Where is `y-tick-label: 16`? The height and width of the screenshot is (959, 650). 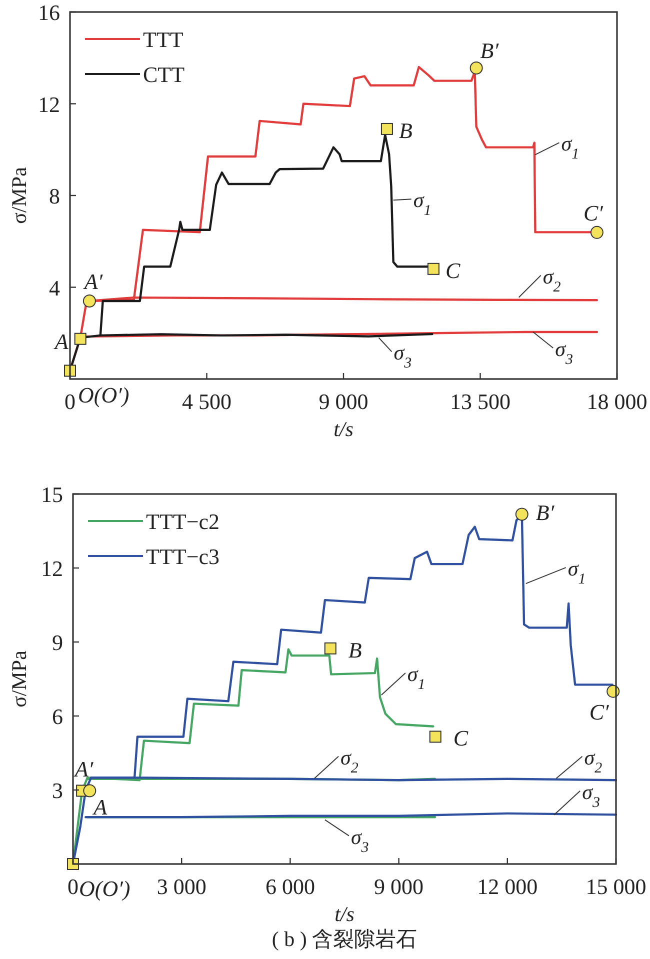
y-tick-label: 16 is located at coordinates (49, 12).